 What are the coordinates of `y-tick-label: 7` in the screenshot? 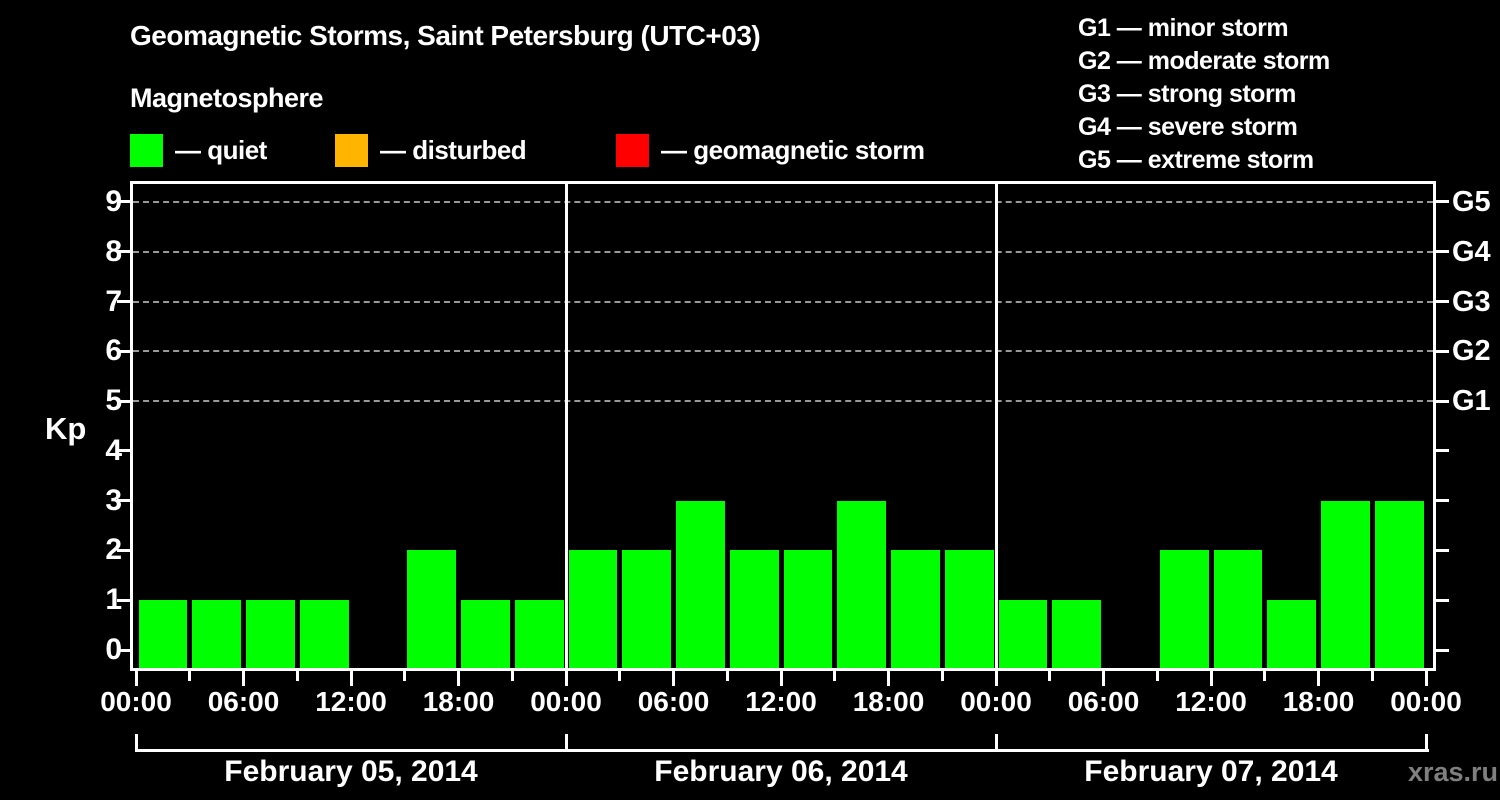 It's located at (113, 301).